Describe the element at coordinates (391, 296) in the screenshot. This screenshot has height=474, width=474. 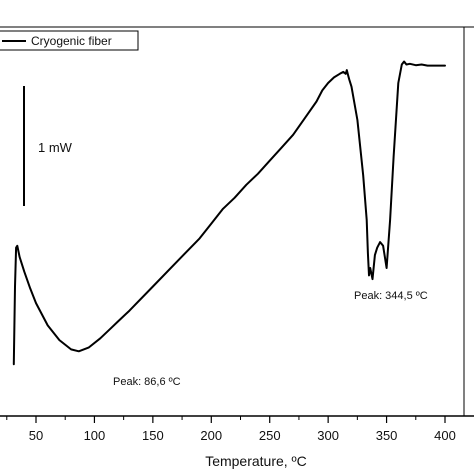
I see `annotation-peak-2: Peak: 344,5 ºC` at that location.